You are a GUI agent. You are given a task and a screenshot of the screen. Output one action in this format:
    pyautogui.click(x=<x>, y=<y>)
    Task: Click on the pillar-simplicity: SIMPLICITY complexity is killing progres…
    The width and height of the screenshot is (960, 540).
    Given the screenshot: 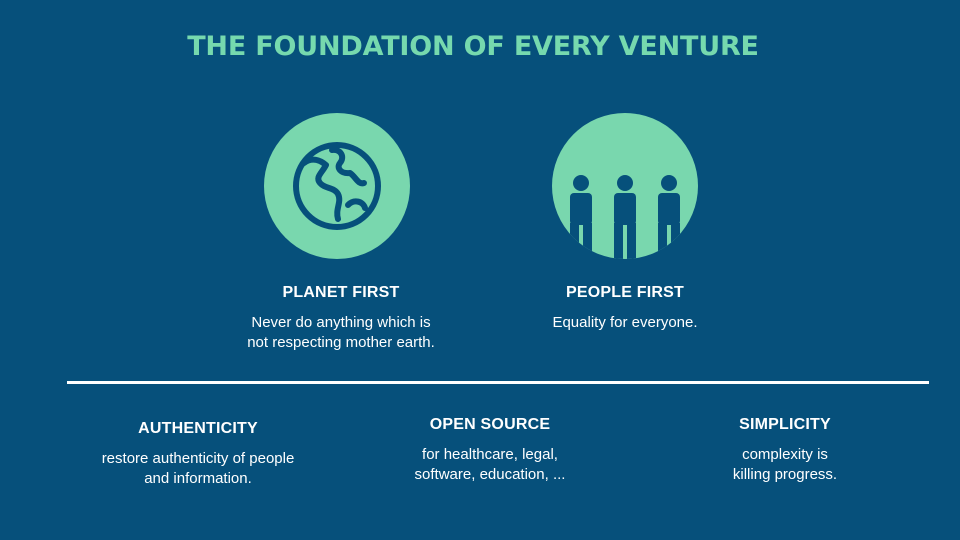 What is the action you would take?
    pyautogui.click(x=785, y=450)
    